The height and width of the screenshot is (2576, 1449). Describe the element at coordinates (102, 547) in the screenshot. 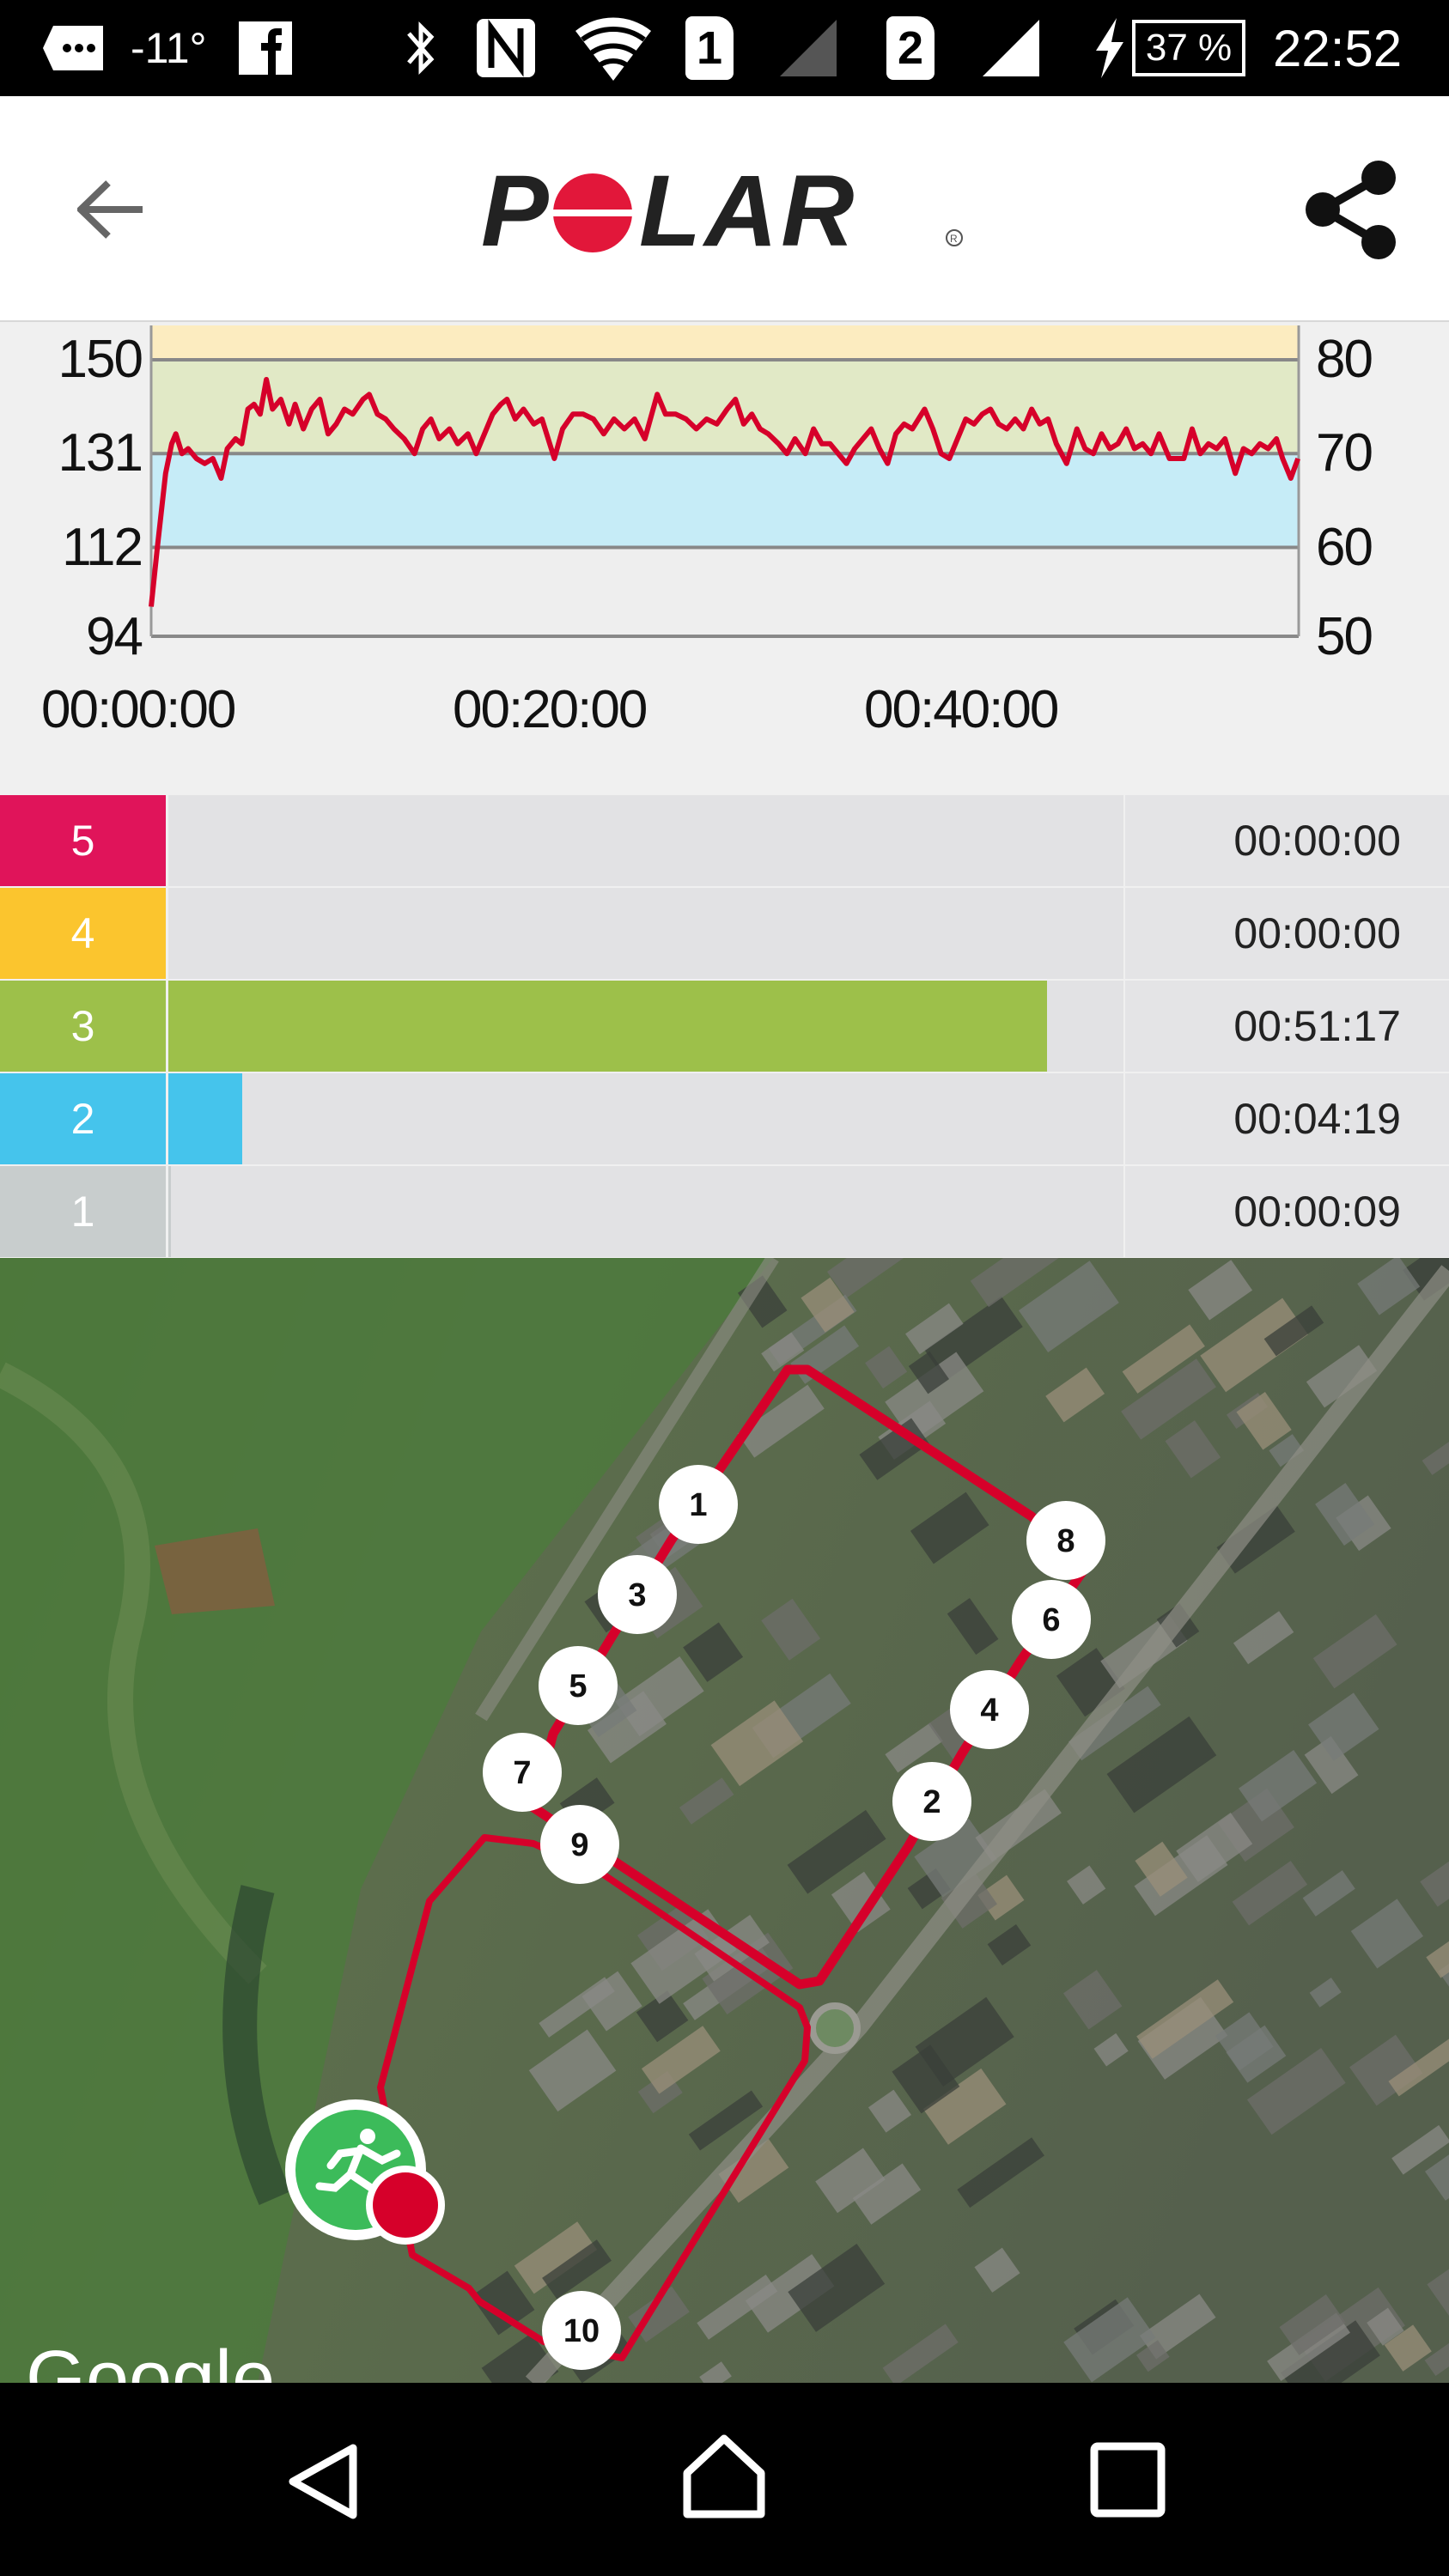

I see `left-tick: 112` at that location.